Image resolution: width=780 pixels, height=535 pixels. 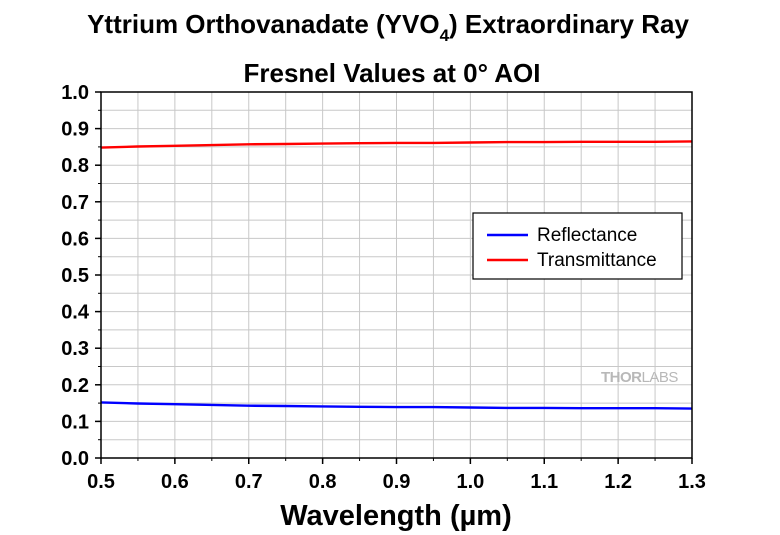 I want to click on legend: Reflectance Transmittance, so click(x=577, y=246).